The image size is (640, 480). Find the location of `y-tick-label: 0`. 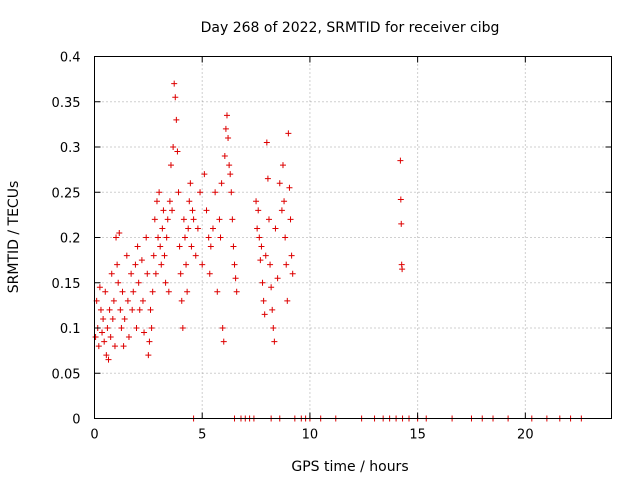

y-tick-label: 0 is located at coordinates (76, 420).